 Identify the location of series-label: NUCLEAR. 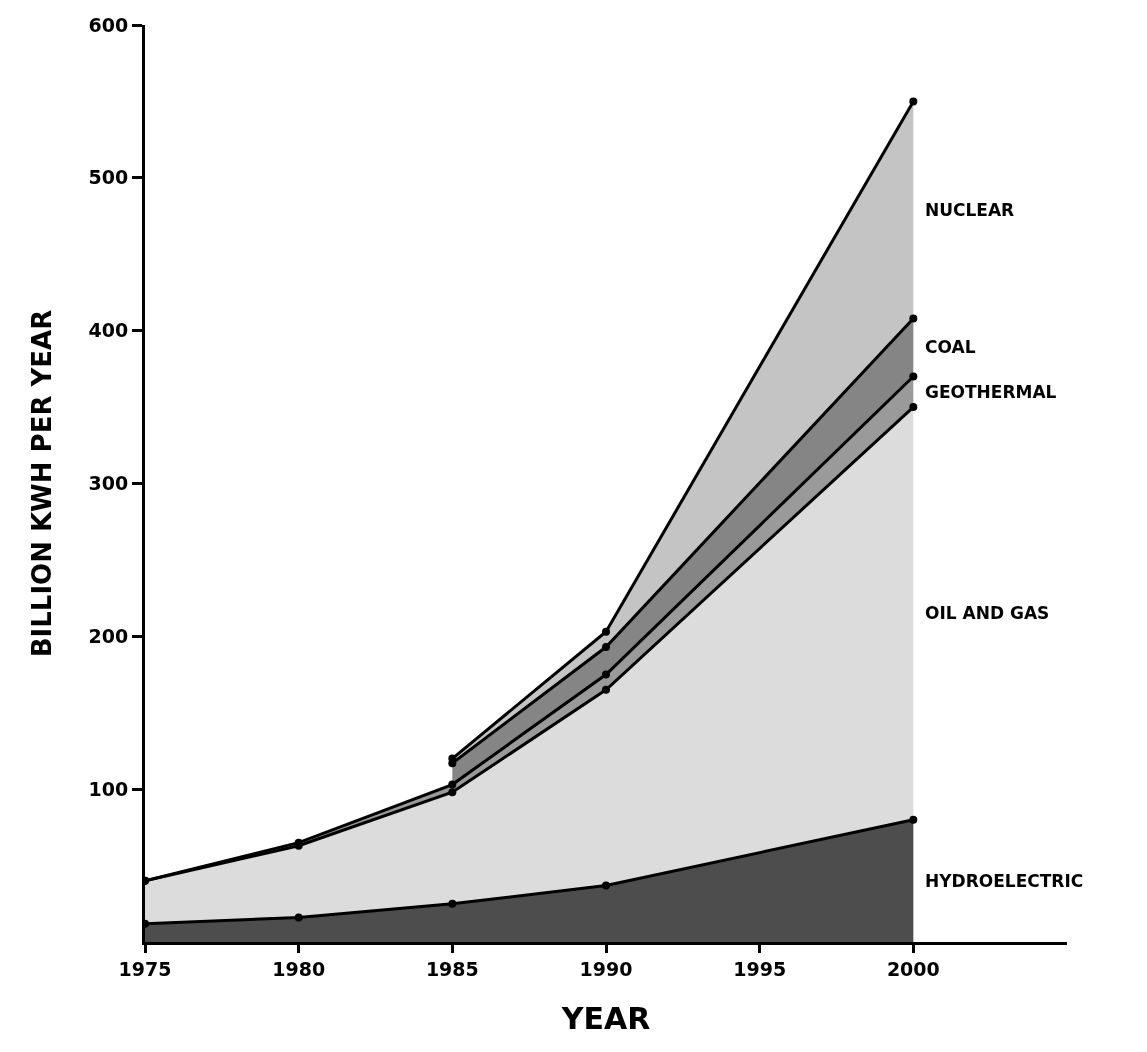
(970, 210).